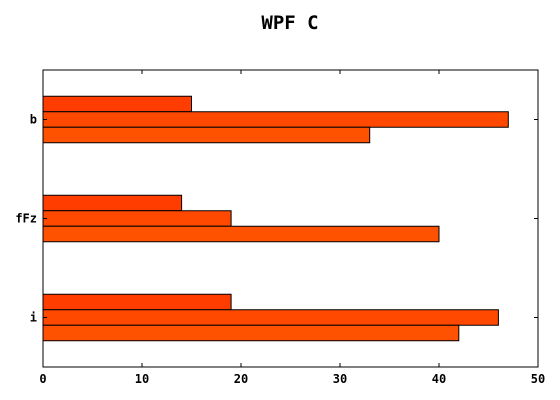  What do you see at coordinates (26, 219) in the screenshot?
I see `y-tick-label: fFz` at bounding box center [26, 219].